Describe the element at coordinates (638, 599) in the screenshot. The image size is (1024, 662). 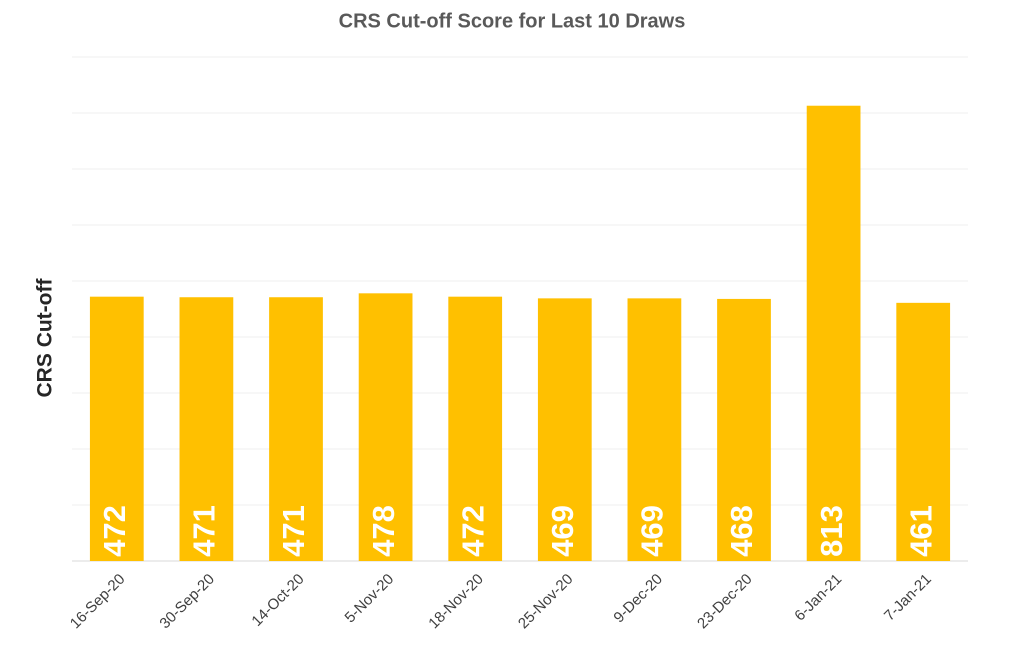
I see `x-tick-label: 9-Dec-20` at that location.